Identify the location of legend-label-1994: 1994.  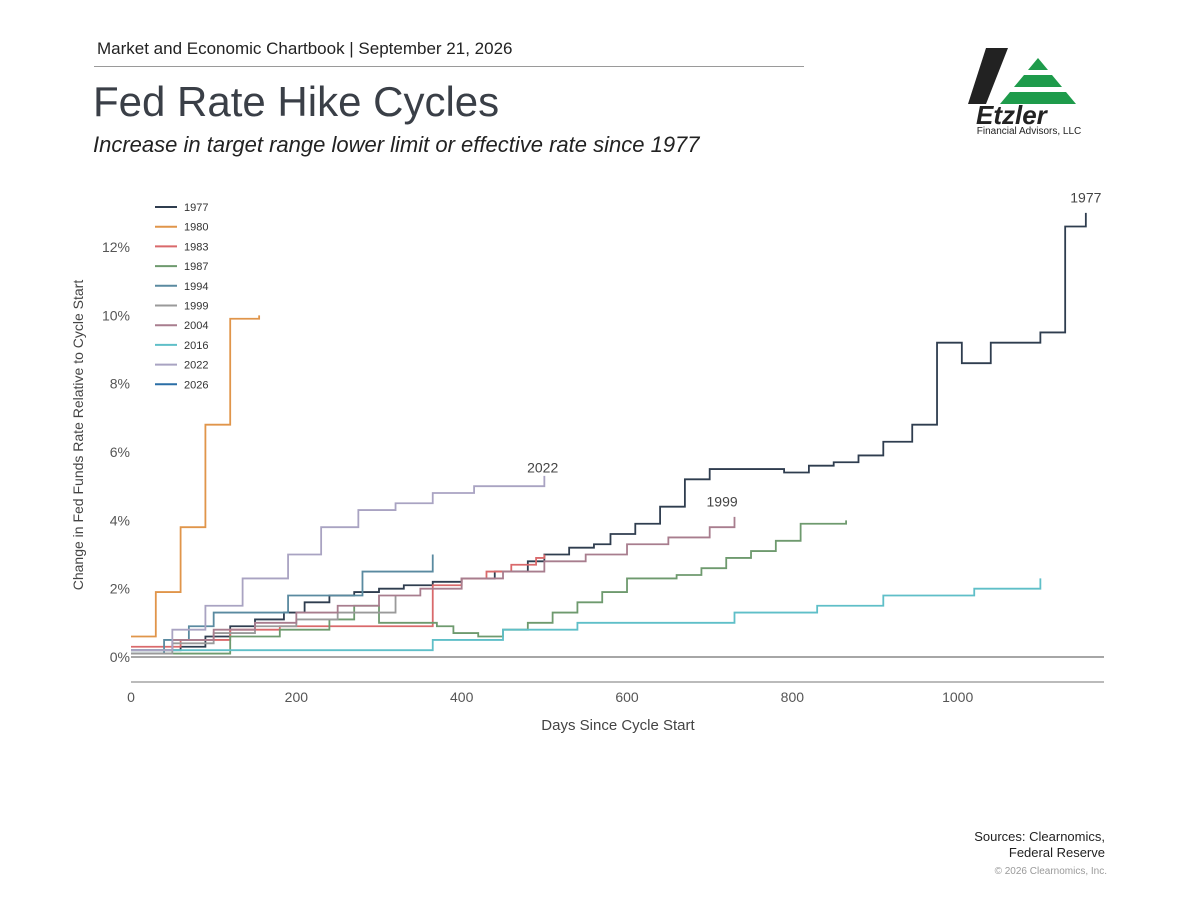
(196, 287).